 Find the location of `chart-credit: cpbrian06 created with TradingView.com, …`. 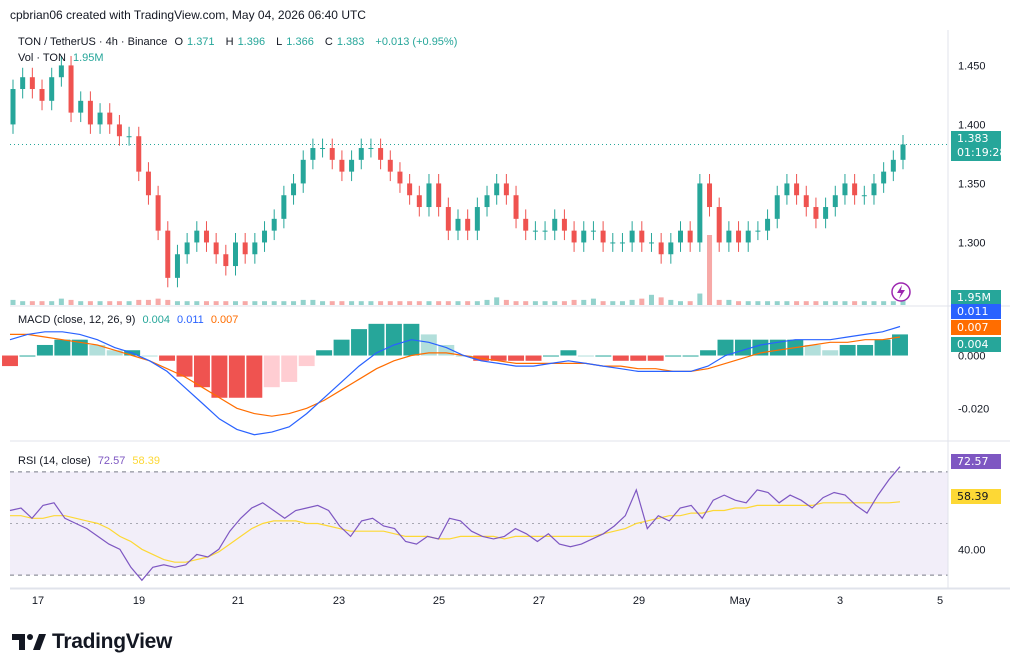

chart-credit: cpbrian06 created with TradingView.com, … is located at coordinates (188, 15).